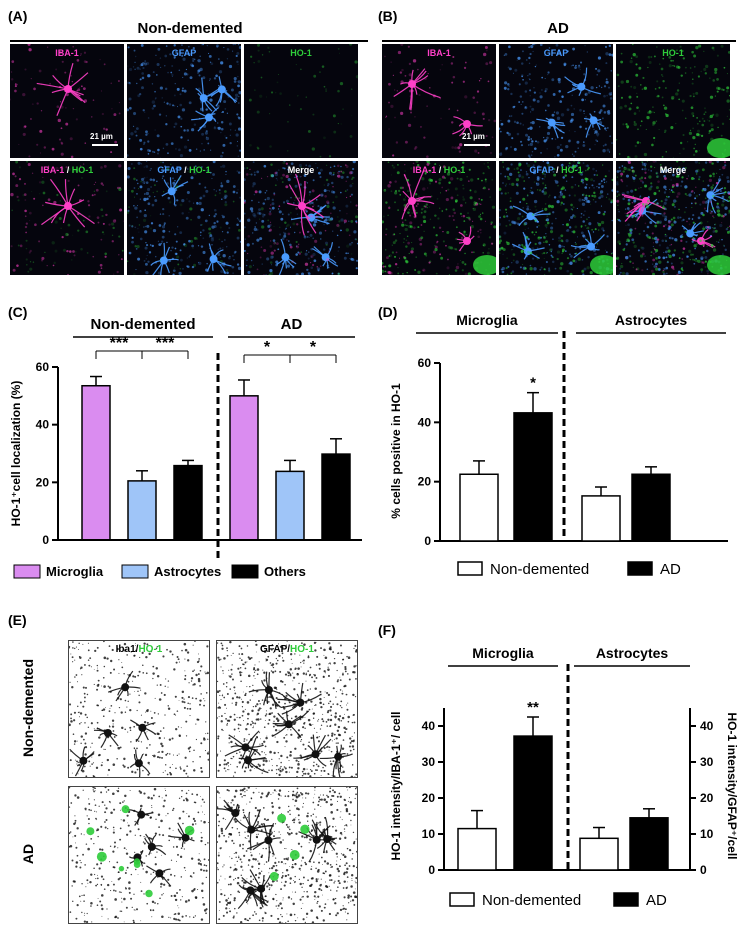  Describe the element at coordinates (142, 510) in the screenshot. I see `bar-astrocytes` at that location.